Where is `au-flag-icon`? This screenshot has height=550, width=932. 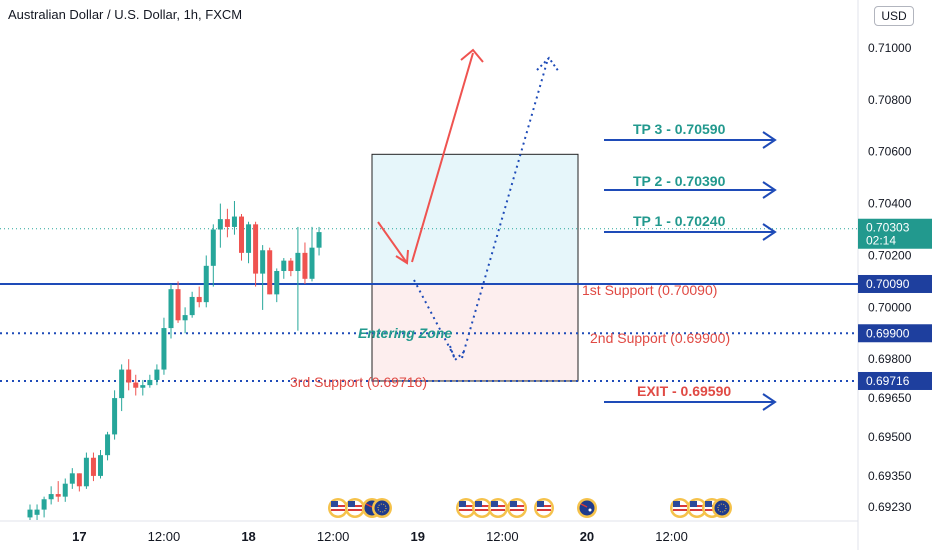
au-flag-icon is located at coordinates (587, 508).